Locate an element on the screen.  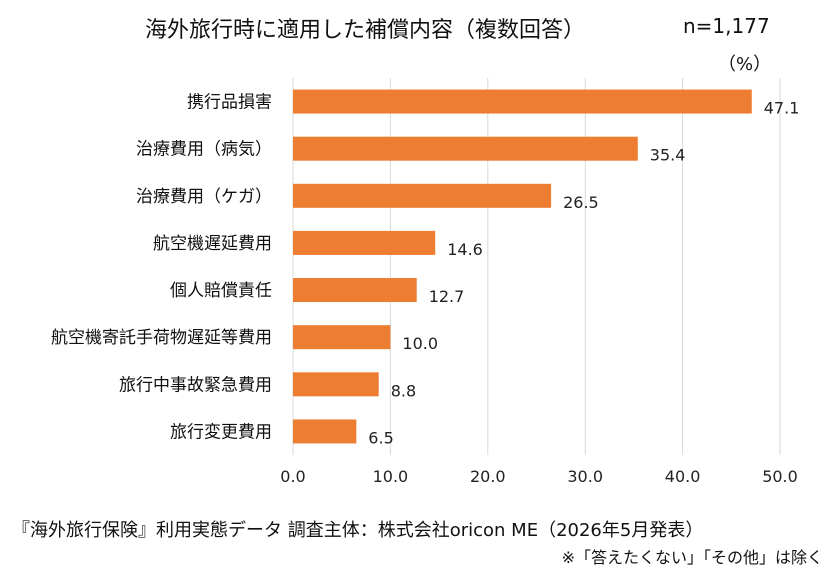
x-tick-label: 30.0 is located at coordinates (585, 476).